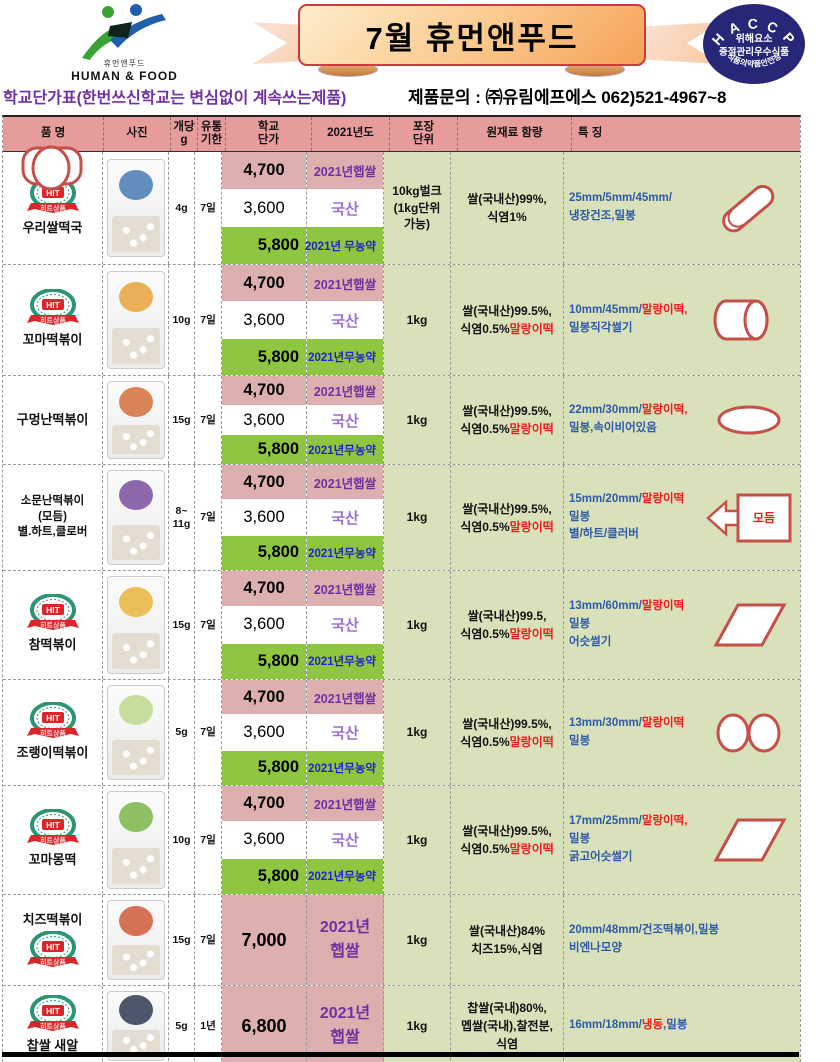  What do you see at coordinates (507, 931) in the screenshot?
I see `ingredients-line-segment: 쌀(국내산)84%` at bounding box center [507, 931].